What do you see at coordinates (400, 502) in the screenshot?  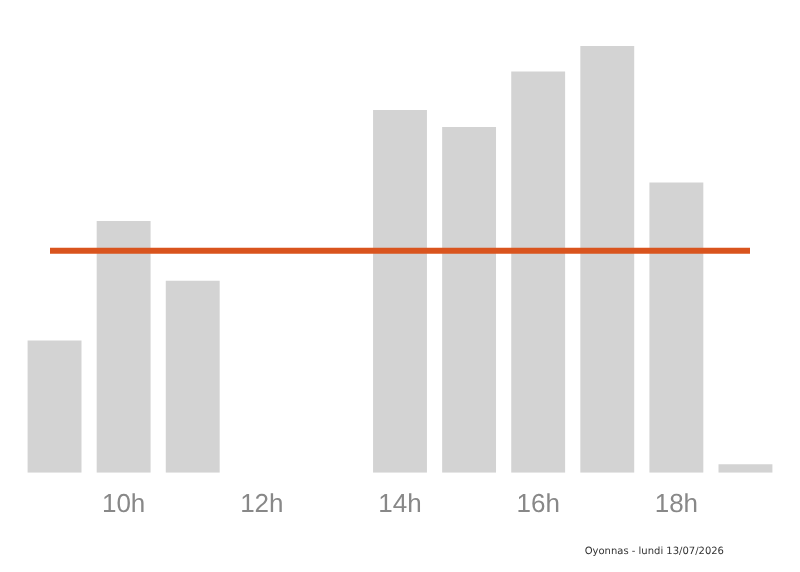 I see `x-tick-label: 14h` at bounding box center [400, 502].